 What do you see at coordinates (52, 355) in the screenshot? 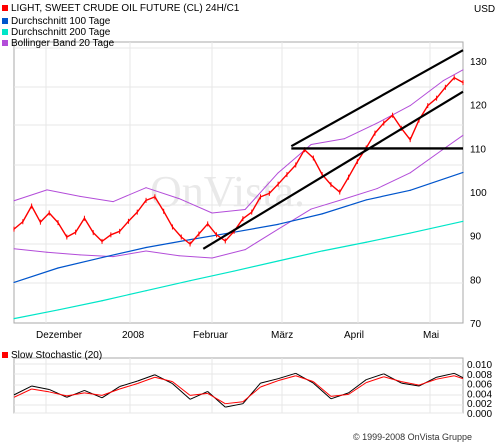
I see `stochastic-legend: Slow Stochastic (20)` at bounding box center [52, 355].